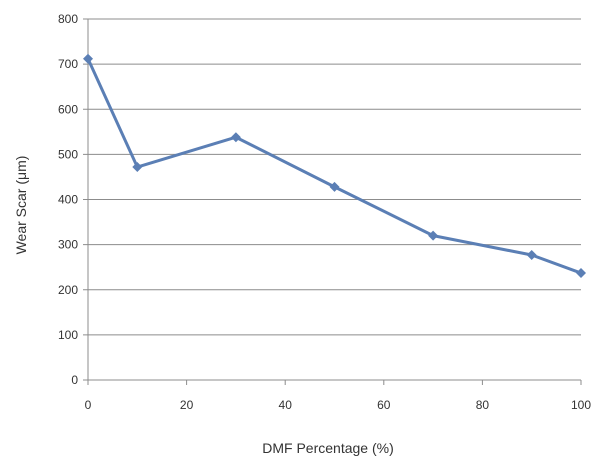 Image resolution: width=595 pixels, height=457 pixels. Describe the element at coordinates (187, 405) in the screenshot. I see `x-tick-label: 20` at that location.